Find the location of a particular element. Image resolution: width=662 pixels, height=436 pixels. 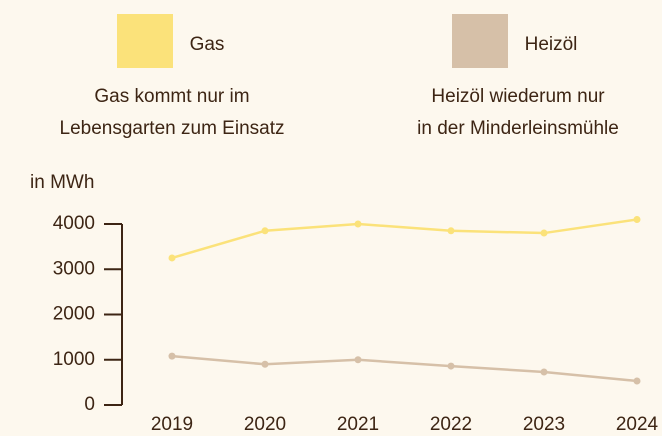

y-tick-label: 0 is located at coordinates (89, 404).